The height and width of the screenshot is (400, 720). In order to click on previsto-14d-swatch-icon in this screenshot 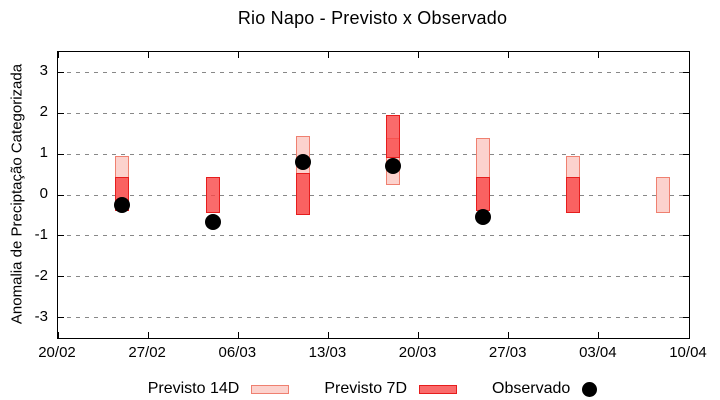, I will do `click(270, 389)`.